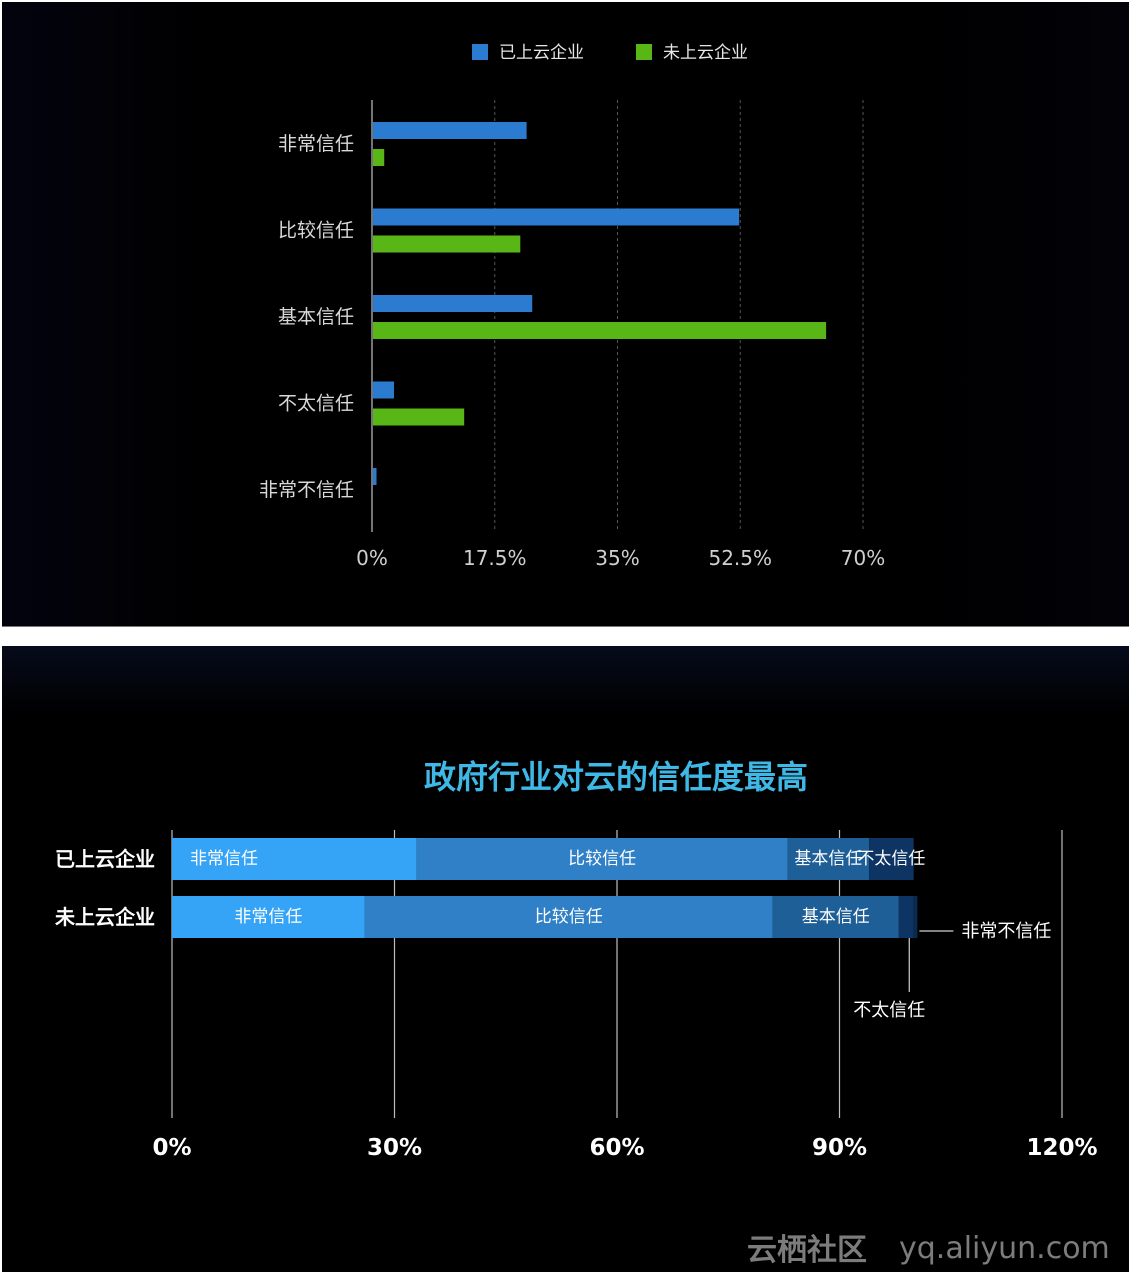 Image resolution: width=1134 pixels, height=1277 pixels. I want to click on annotation-label: 非常不信任, so click(1006, 931).